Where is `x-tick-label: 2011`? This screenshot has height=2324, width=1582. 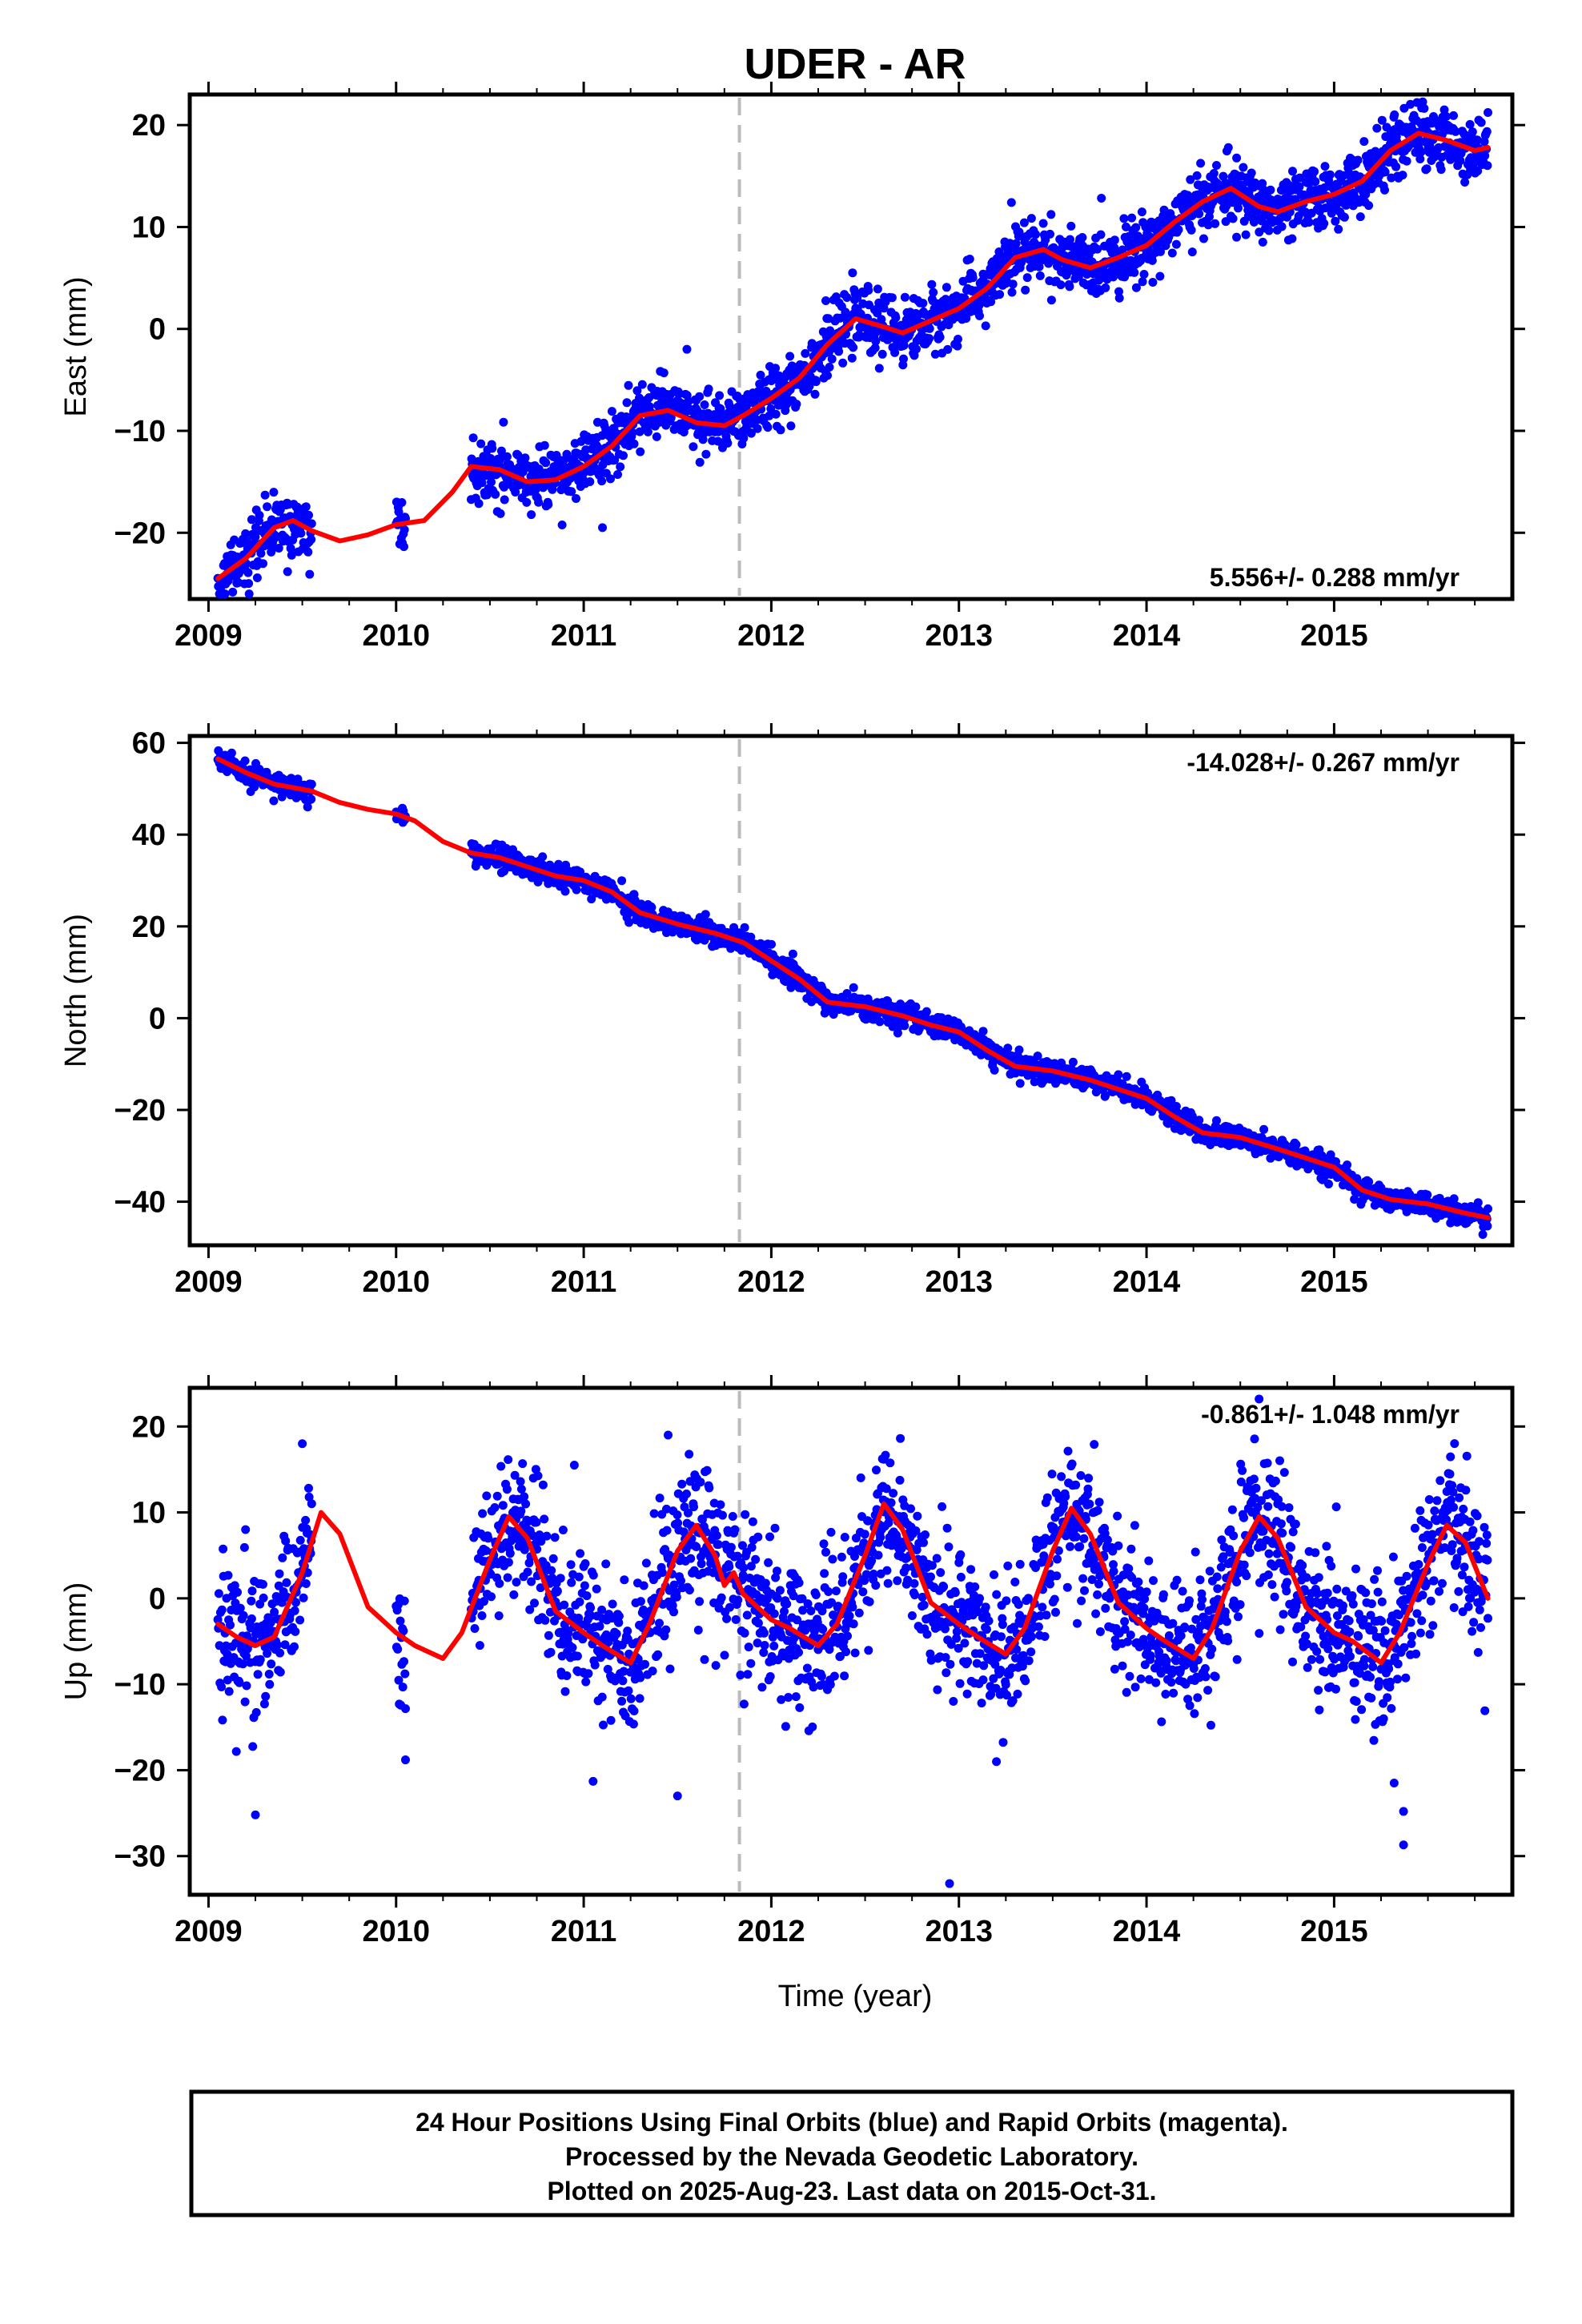
x-tick-label: 2011 is located at coordinates (583, 1282).